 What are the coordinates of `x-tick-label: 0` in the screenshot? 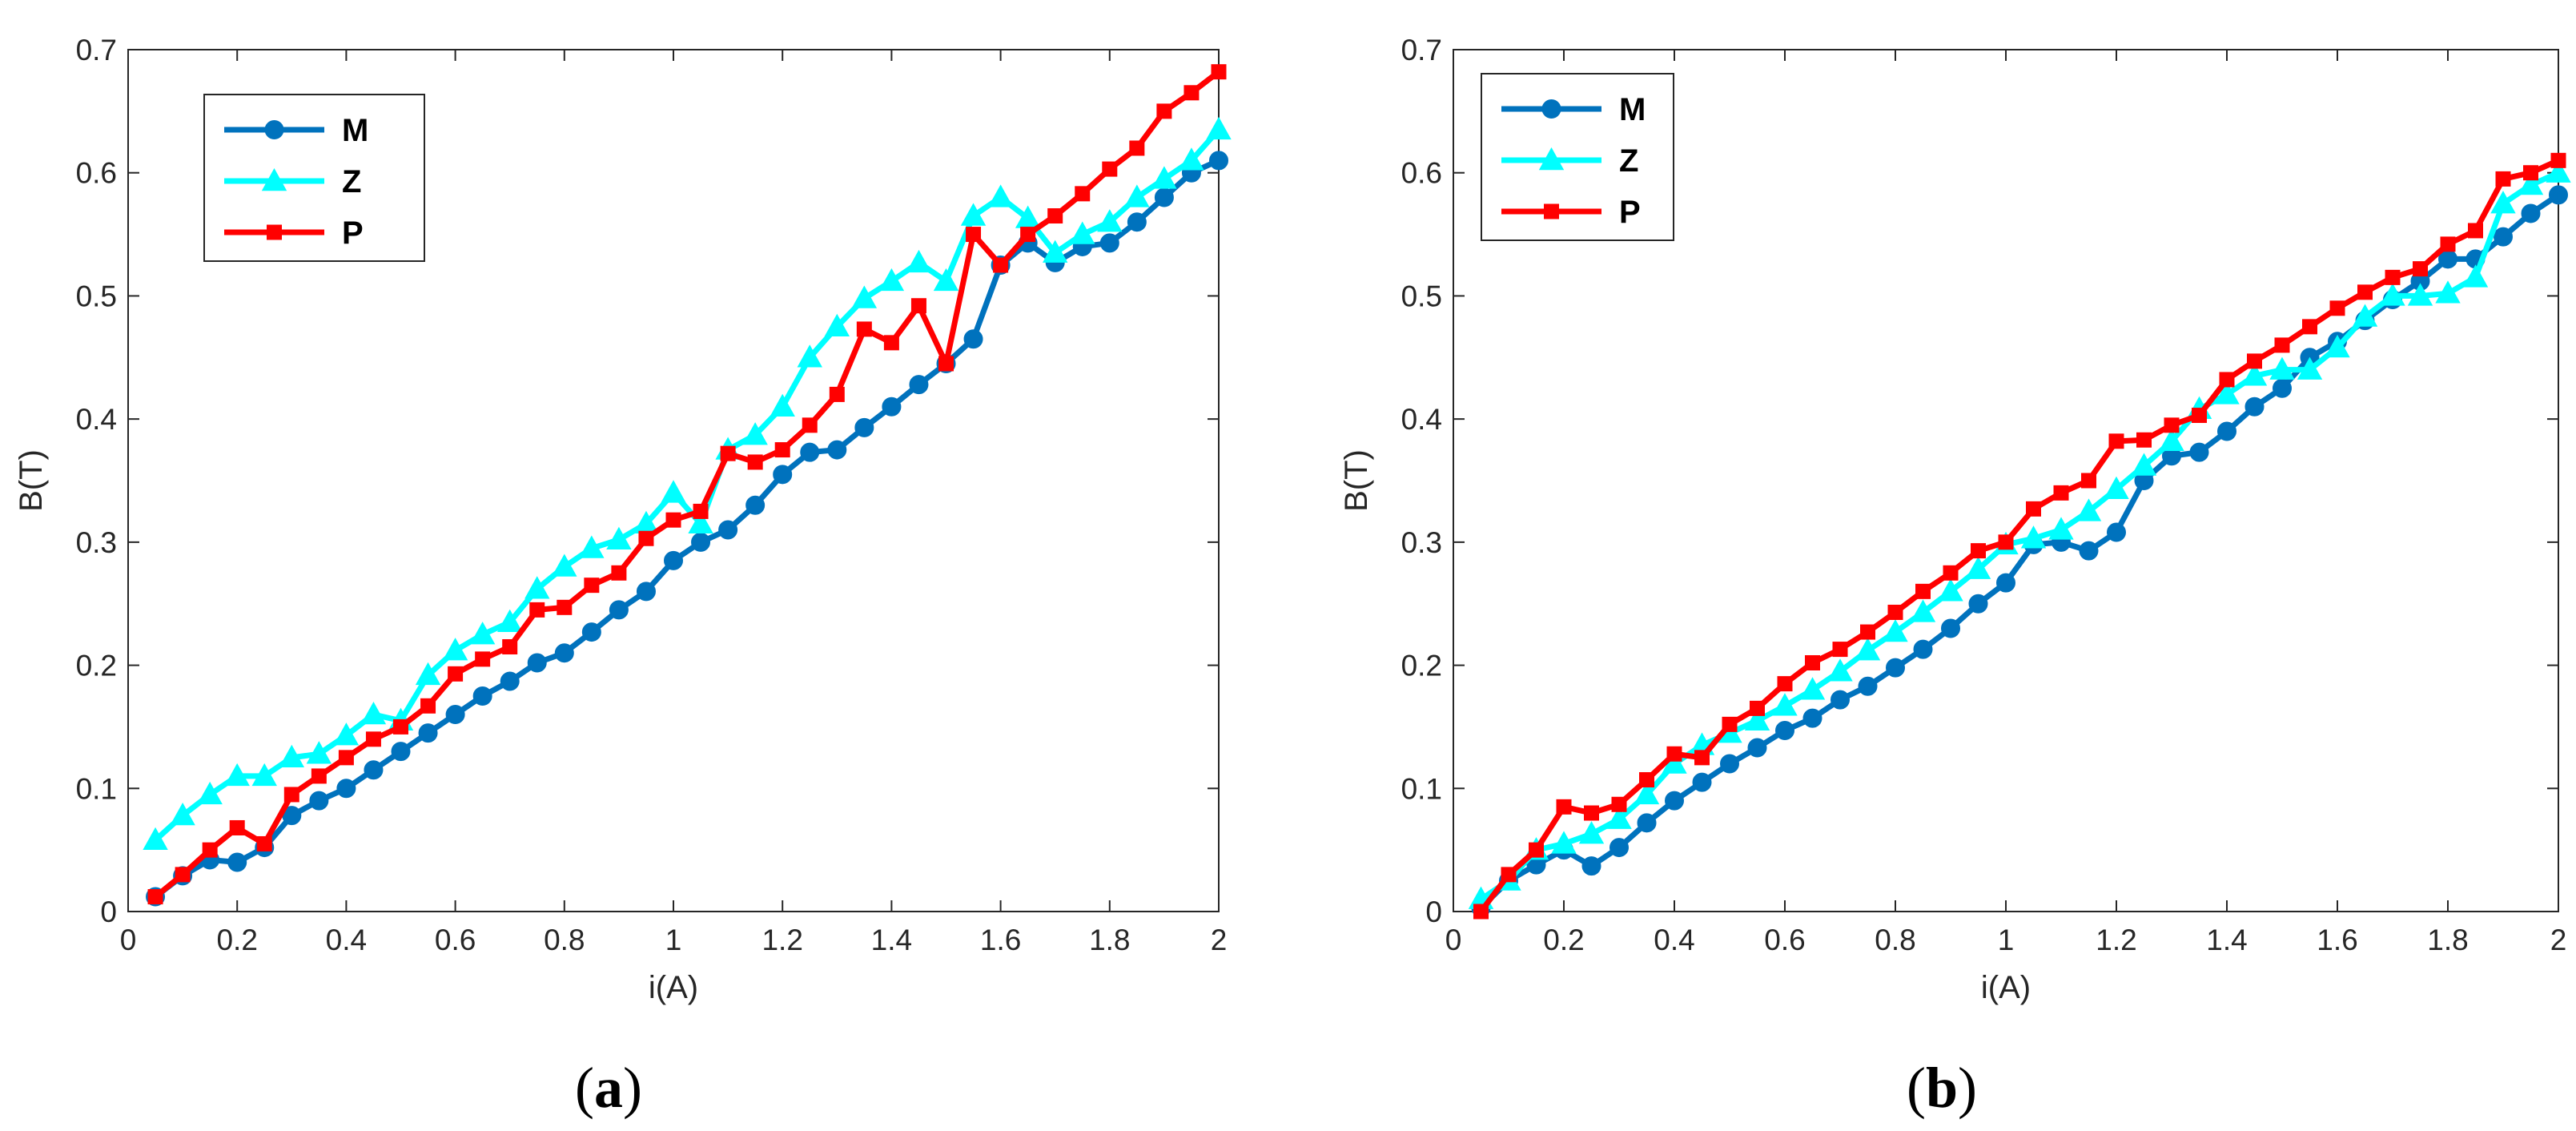 It's located at (1453, 940).